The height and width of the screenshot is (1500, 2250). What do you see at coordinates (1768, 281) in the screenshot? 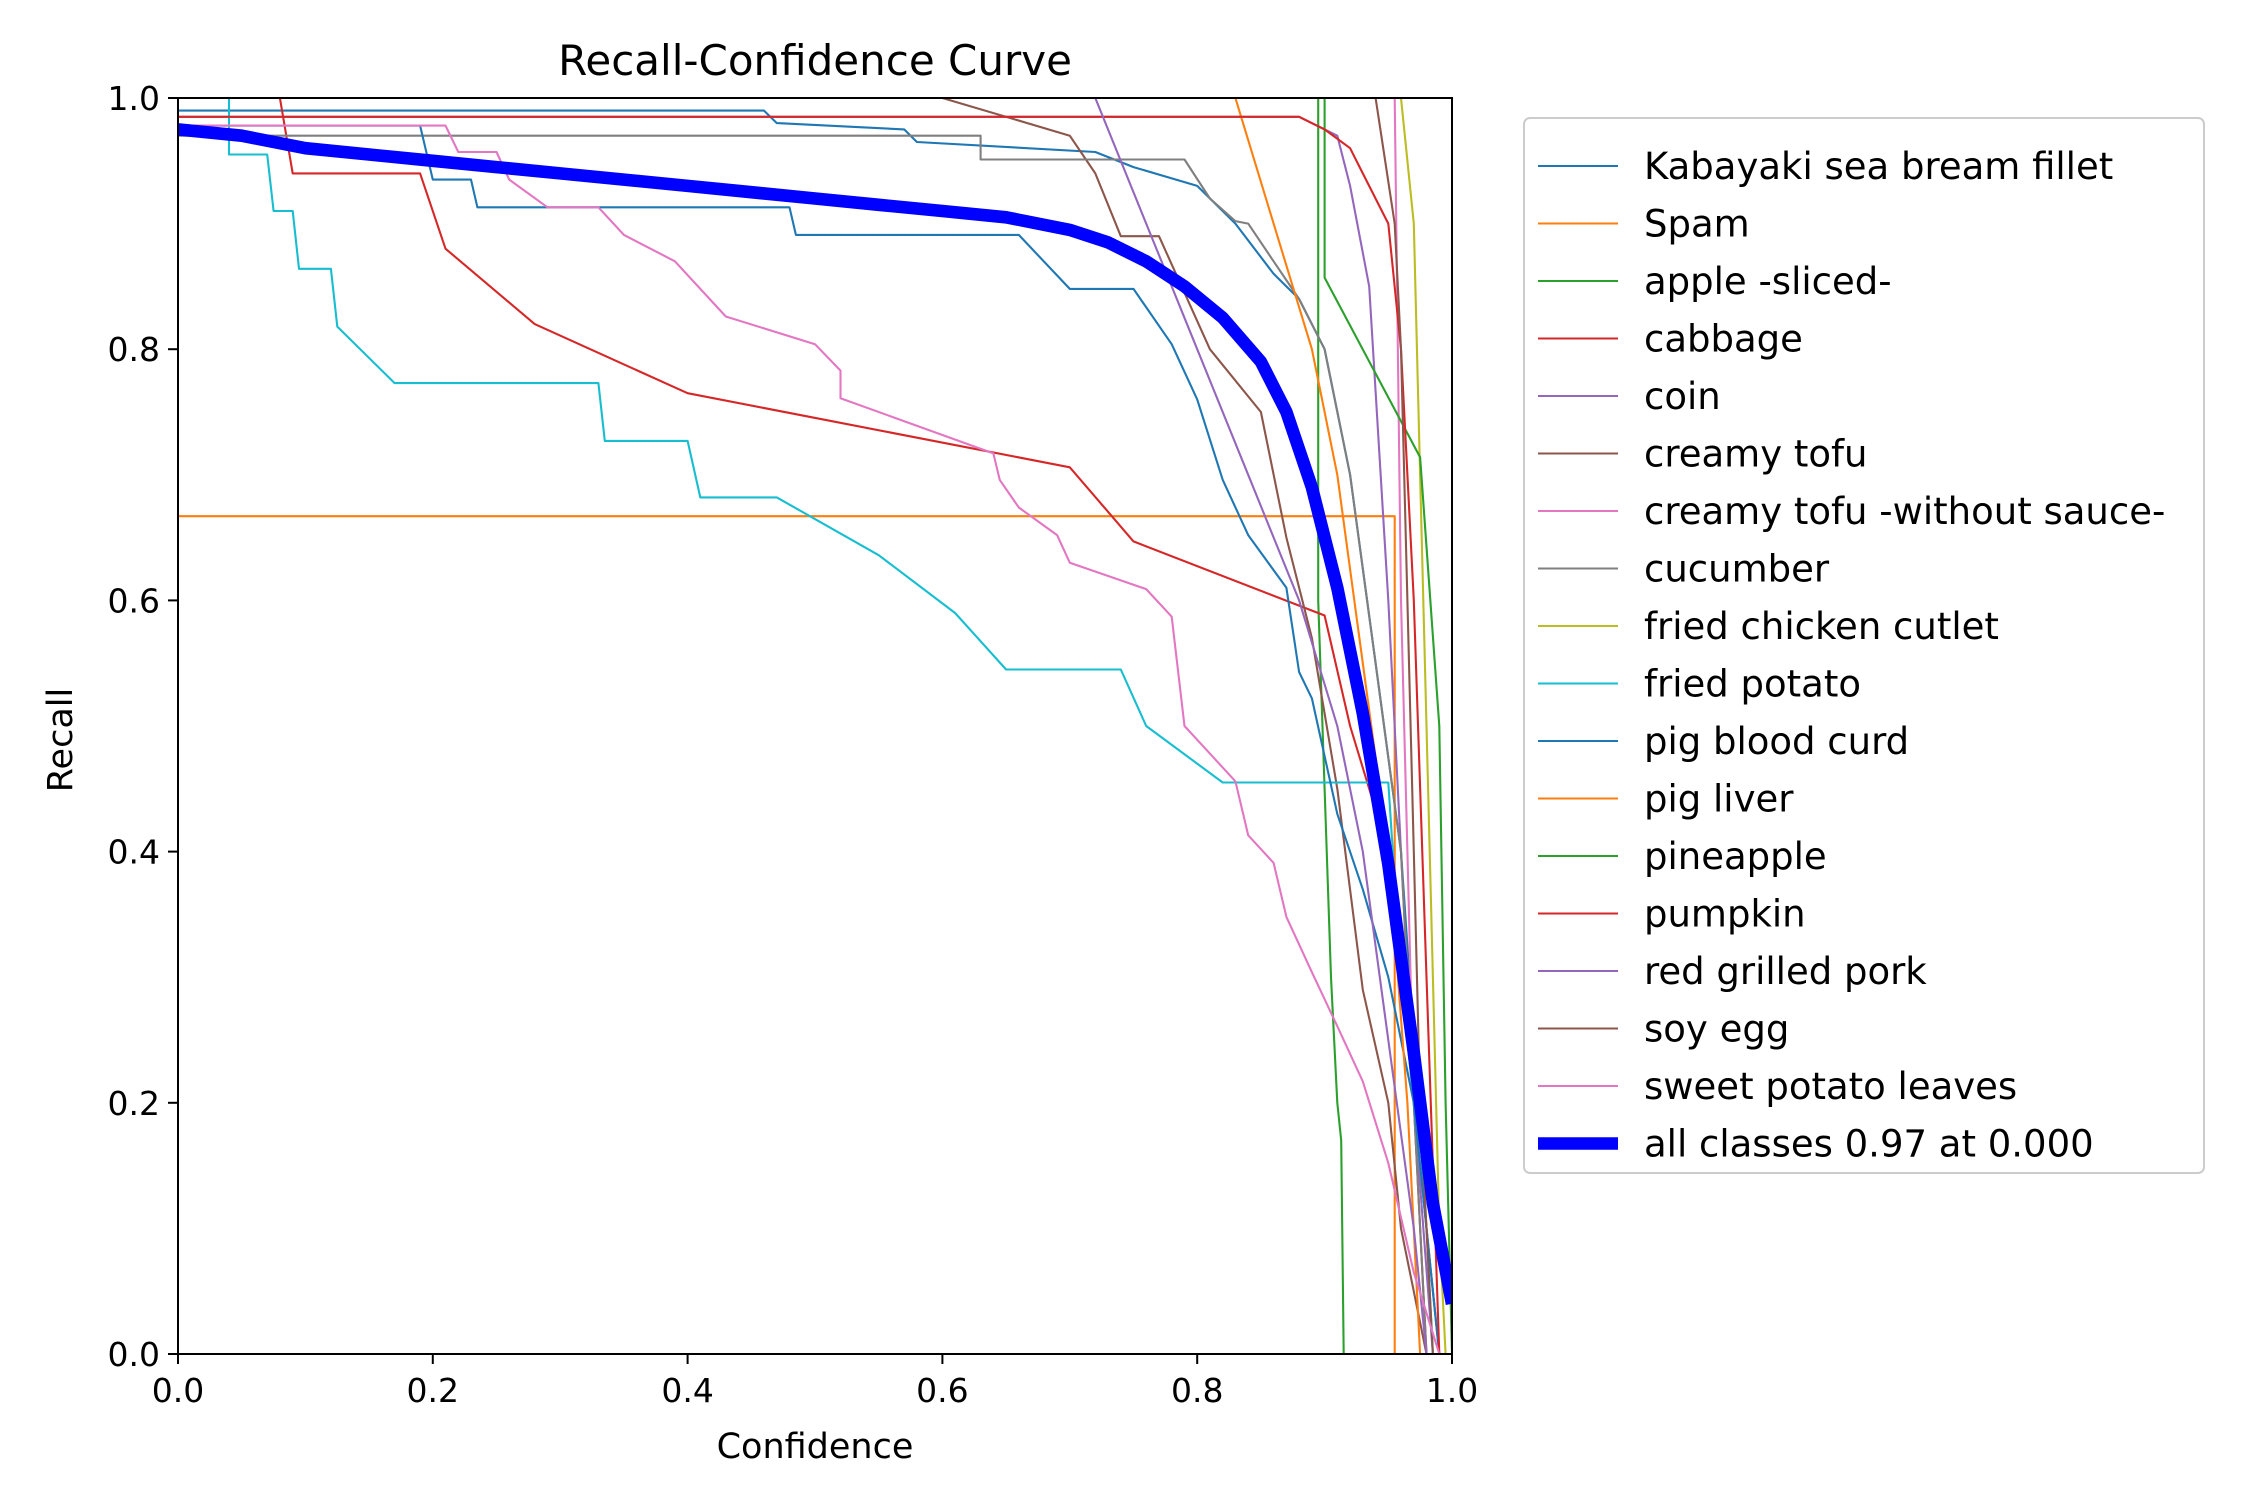
I see `legend-label: apple -sliced-` at bounding box center [1768, 281].